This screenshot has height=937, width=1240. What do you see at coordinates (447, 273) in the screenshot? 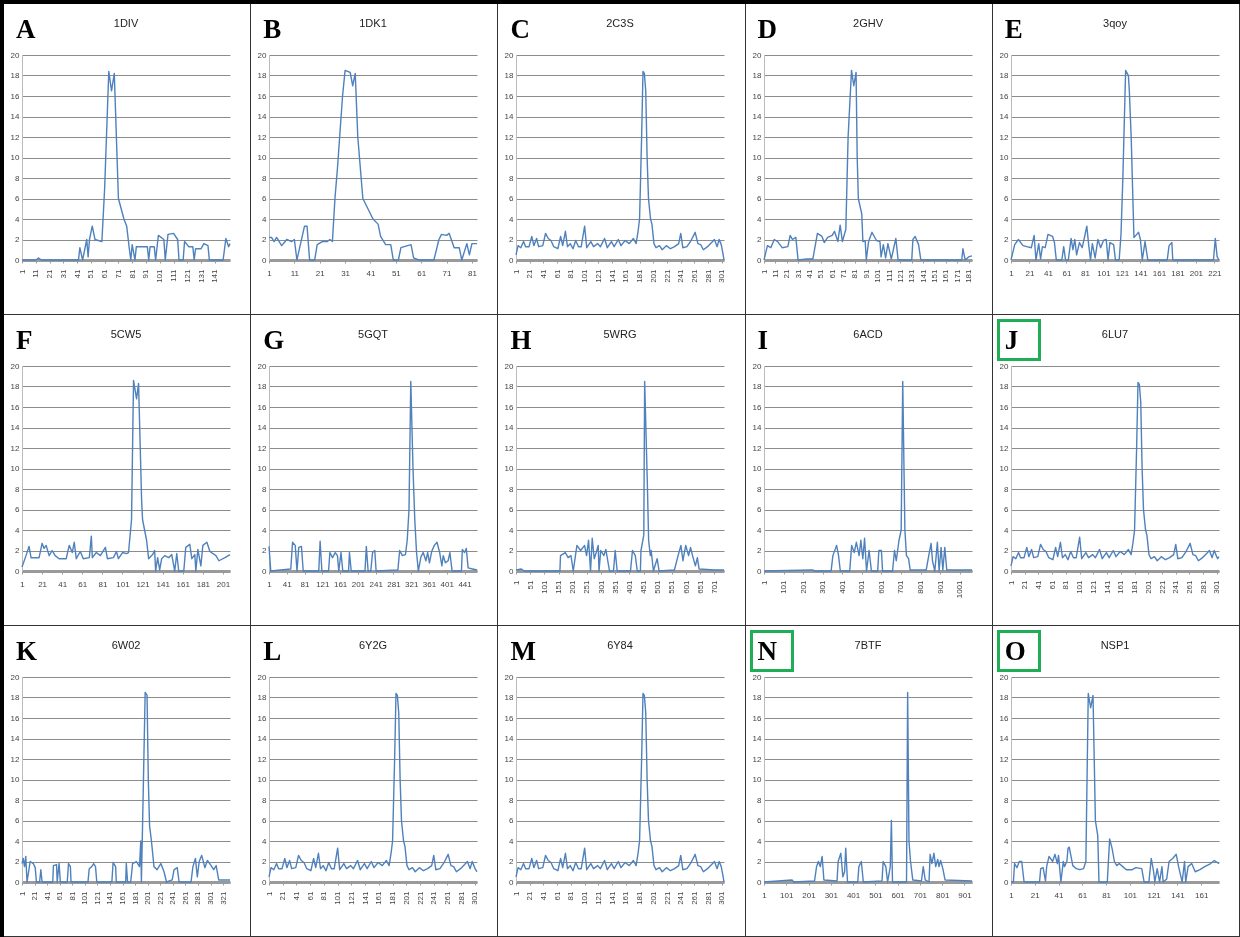
I see `x-tick-label: 71` at bounding box center [447, 273].